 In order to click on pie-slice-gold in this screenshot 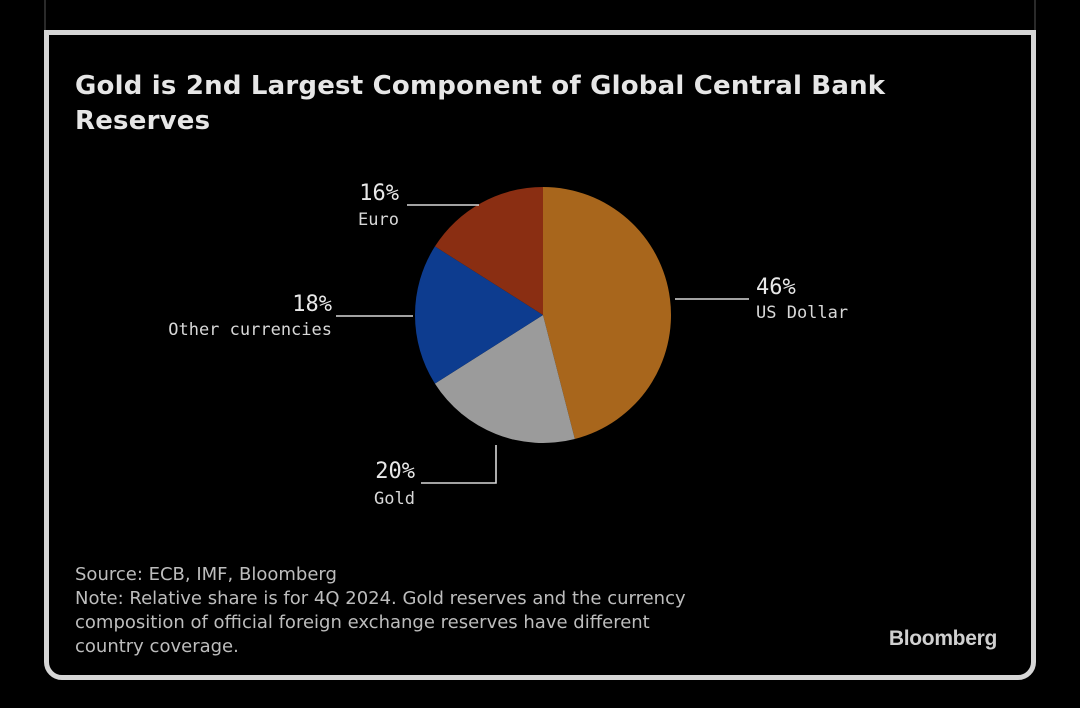, I will do `click(504, 379)`.